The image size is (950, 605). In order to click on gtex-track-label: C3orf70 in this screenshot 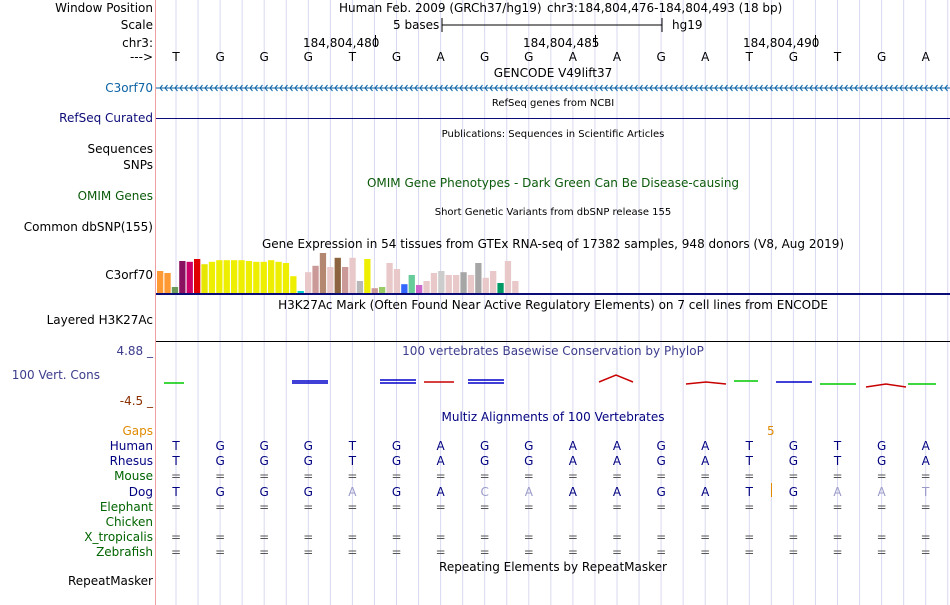, I will do `click(129, 275)`.